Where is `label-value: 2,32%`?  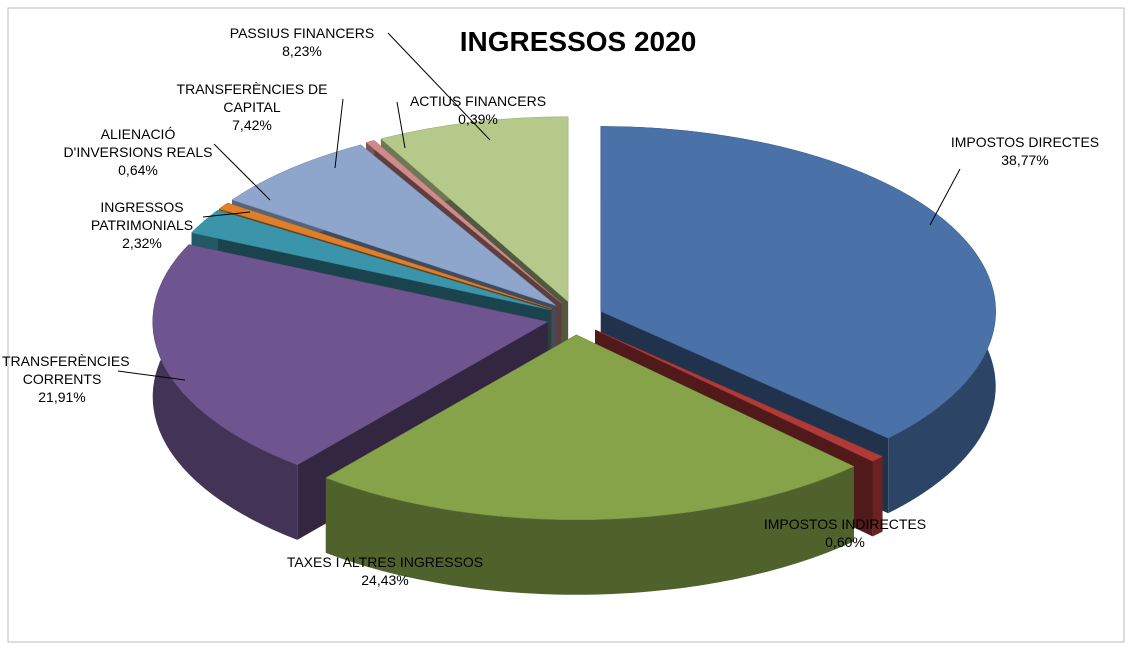
label-value: 2,32% is located at coordinates (142, 243).